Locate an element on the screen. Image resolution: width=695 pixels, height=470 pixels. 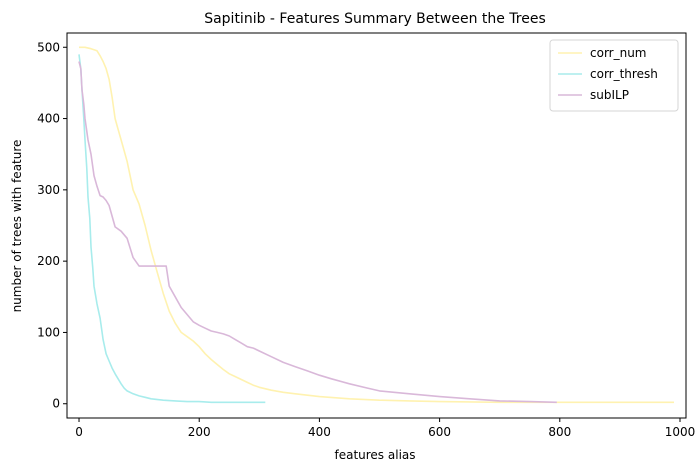
y-tick-label: 500 is located at coordinates (48, 47).